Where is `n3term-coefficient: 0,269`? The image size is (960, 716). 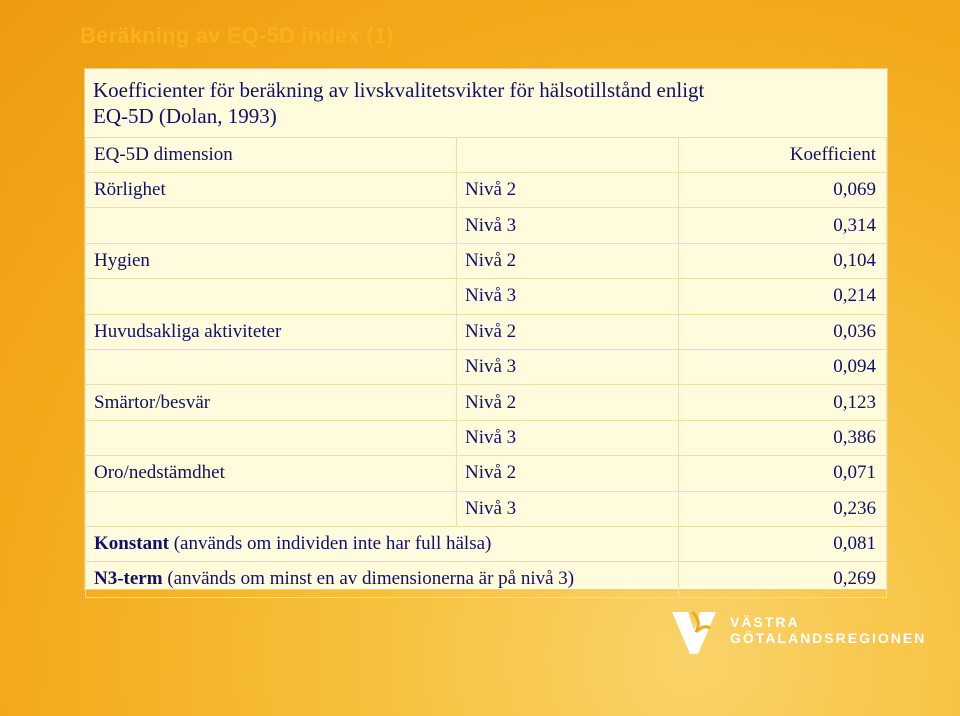
n3term-coefficient: 0,269 is located at coordinates (782, 579).